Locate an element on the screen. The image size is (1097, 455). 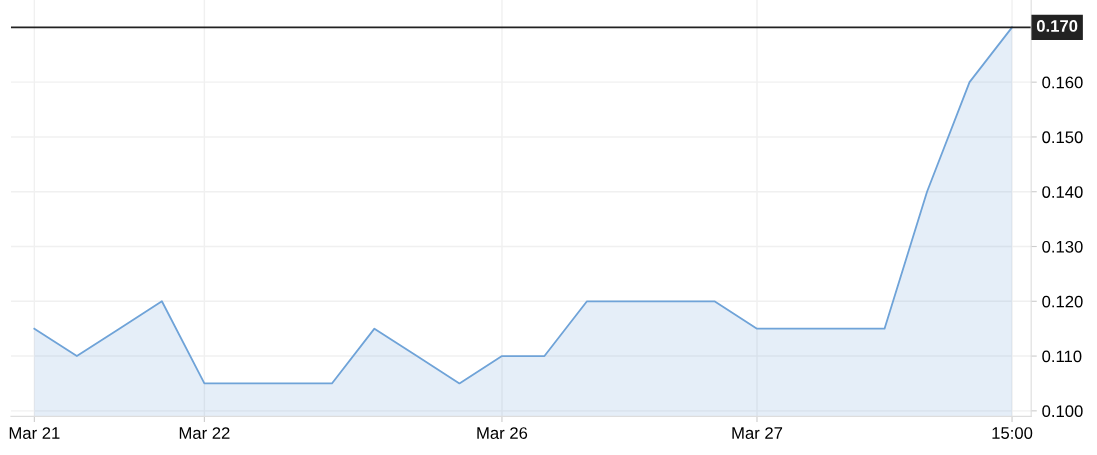
y-tick-label: 0.160 is located at coordinates (1062, 82).